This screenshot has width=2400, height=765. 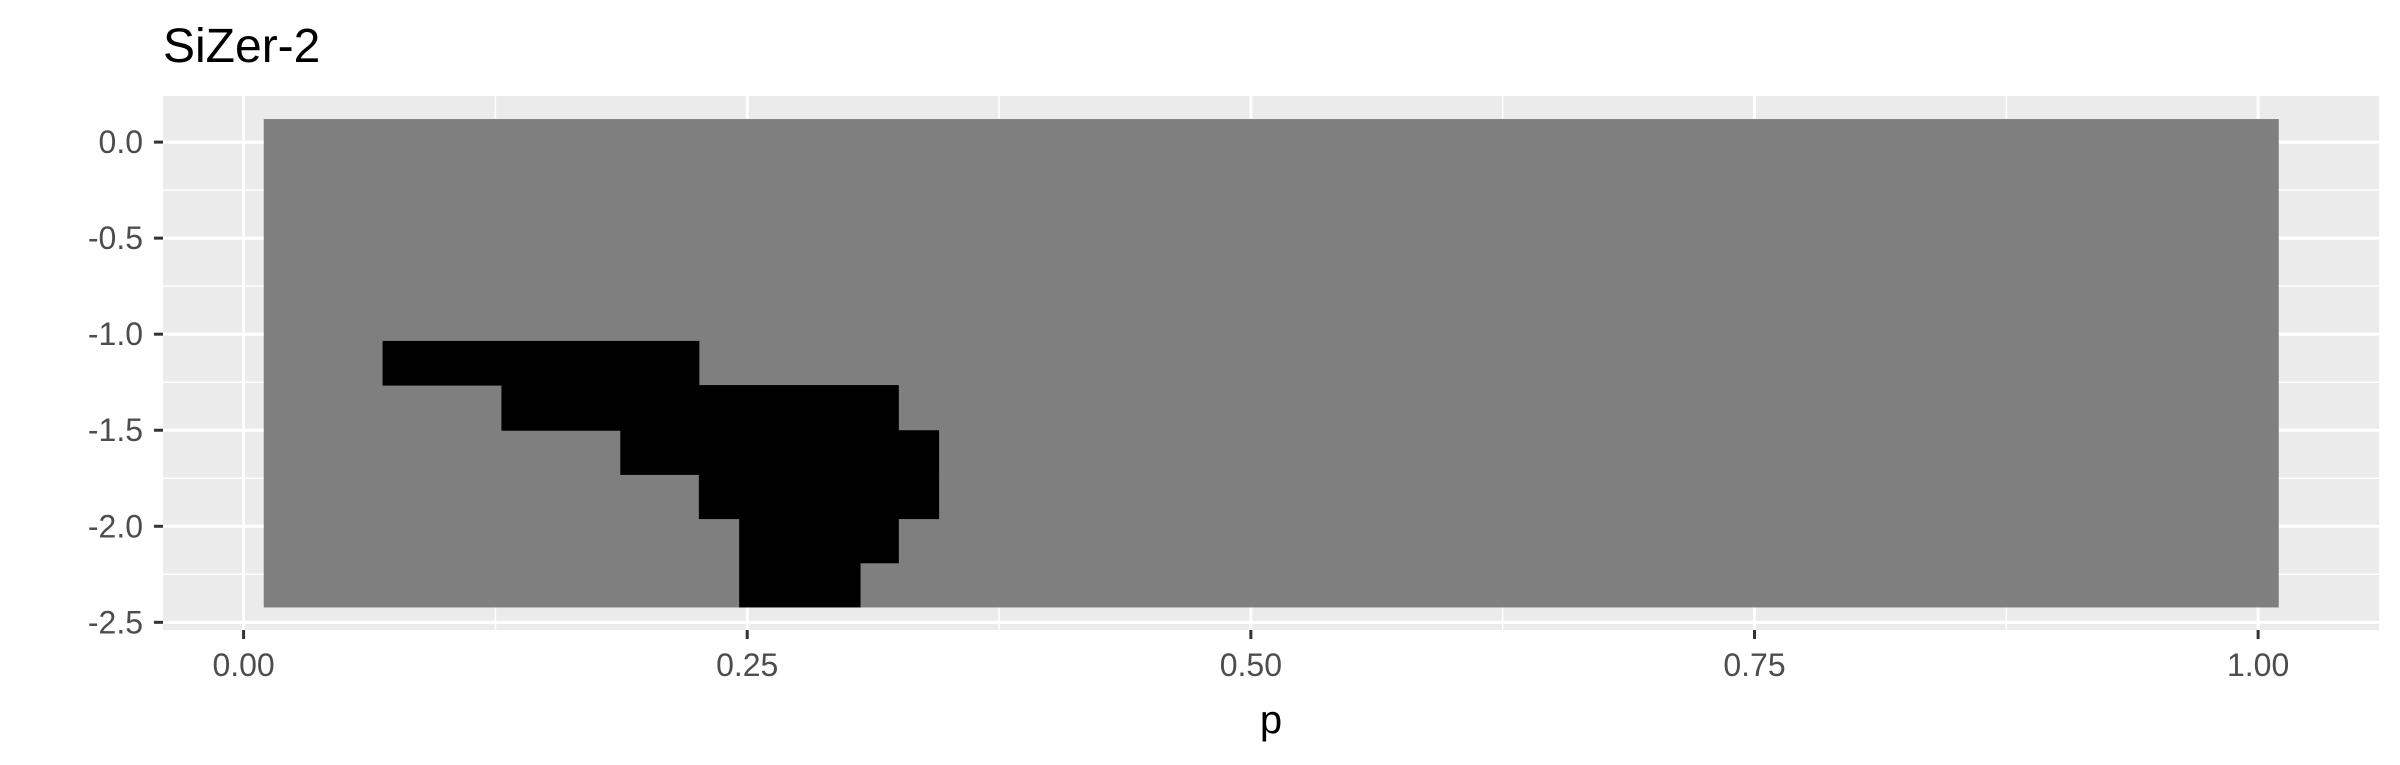 I want to click on x-tick-label: 1.00, so click(x=2258, y=665).